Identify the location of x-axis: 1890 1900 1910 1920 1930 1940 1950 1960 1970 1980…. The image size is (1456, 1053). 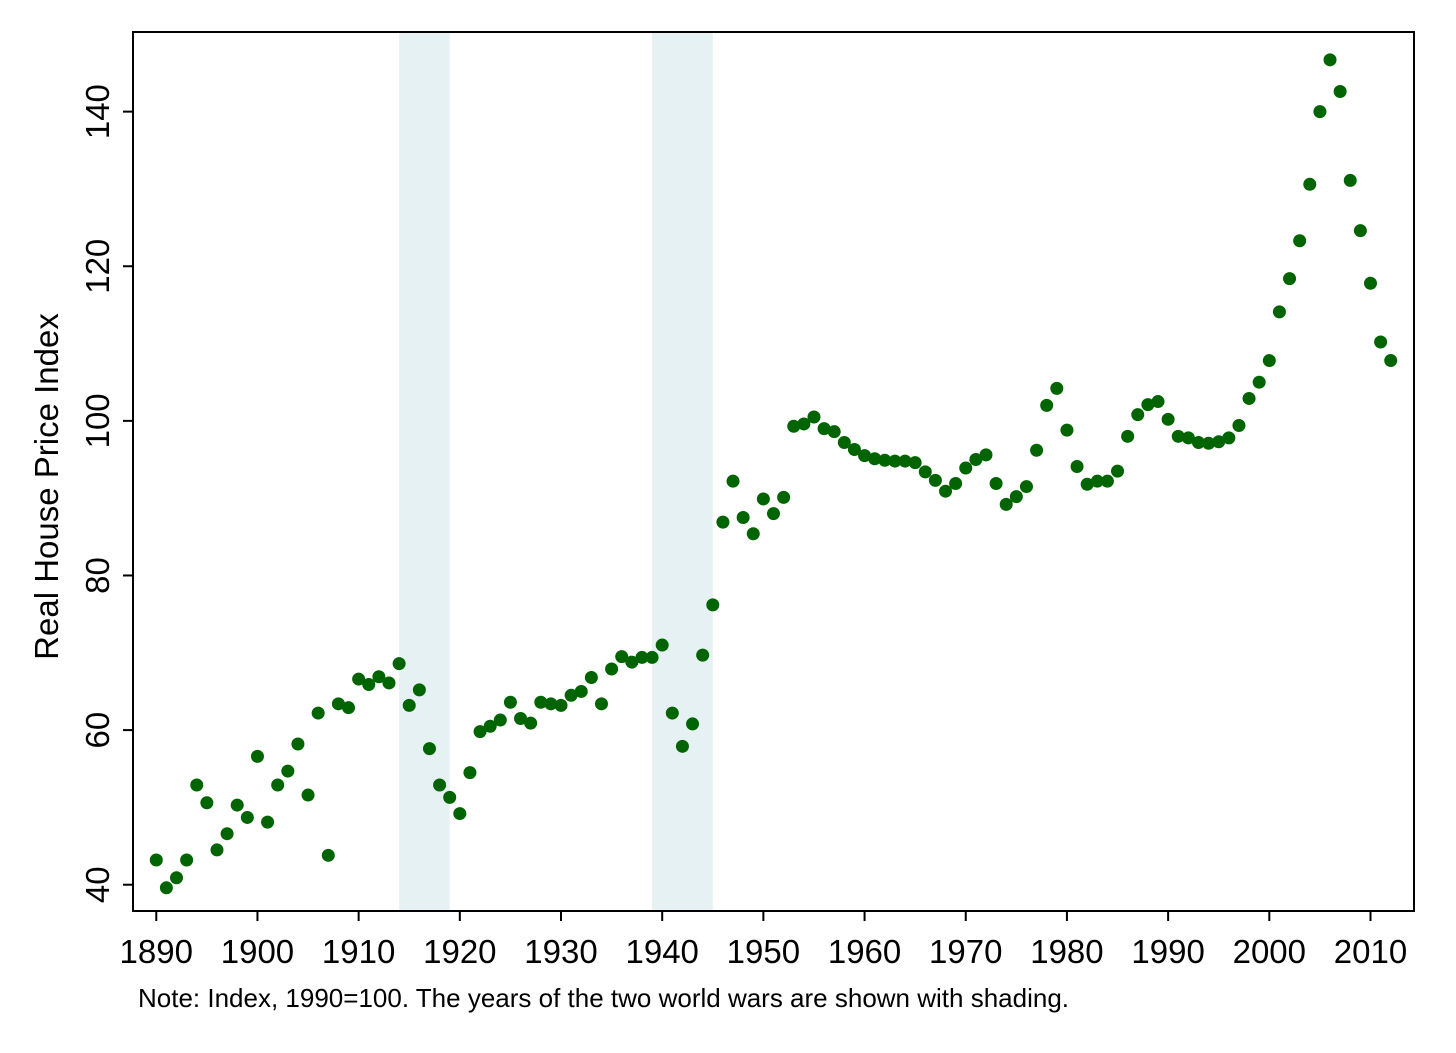
(763, 940).